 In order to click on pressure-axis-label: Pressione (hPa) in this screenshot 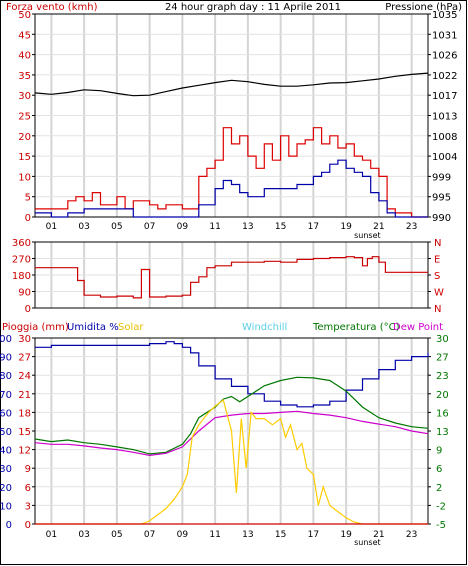, I will do `click(423, 7)`.